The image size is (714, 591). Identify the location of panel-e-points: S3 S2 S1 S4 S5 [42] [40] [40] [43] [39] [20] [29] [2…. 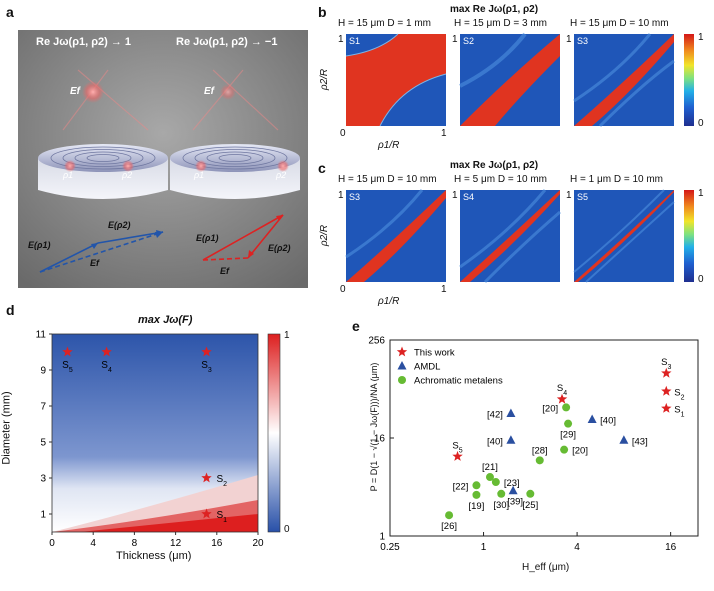
(562, 444).